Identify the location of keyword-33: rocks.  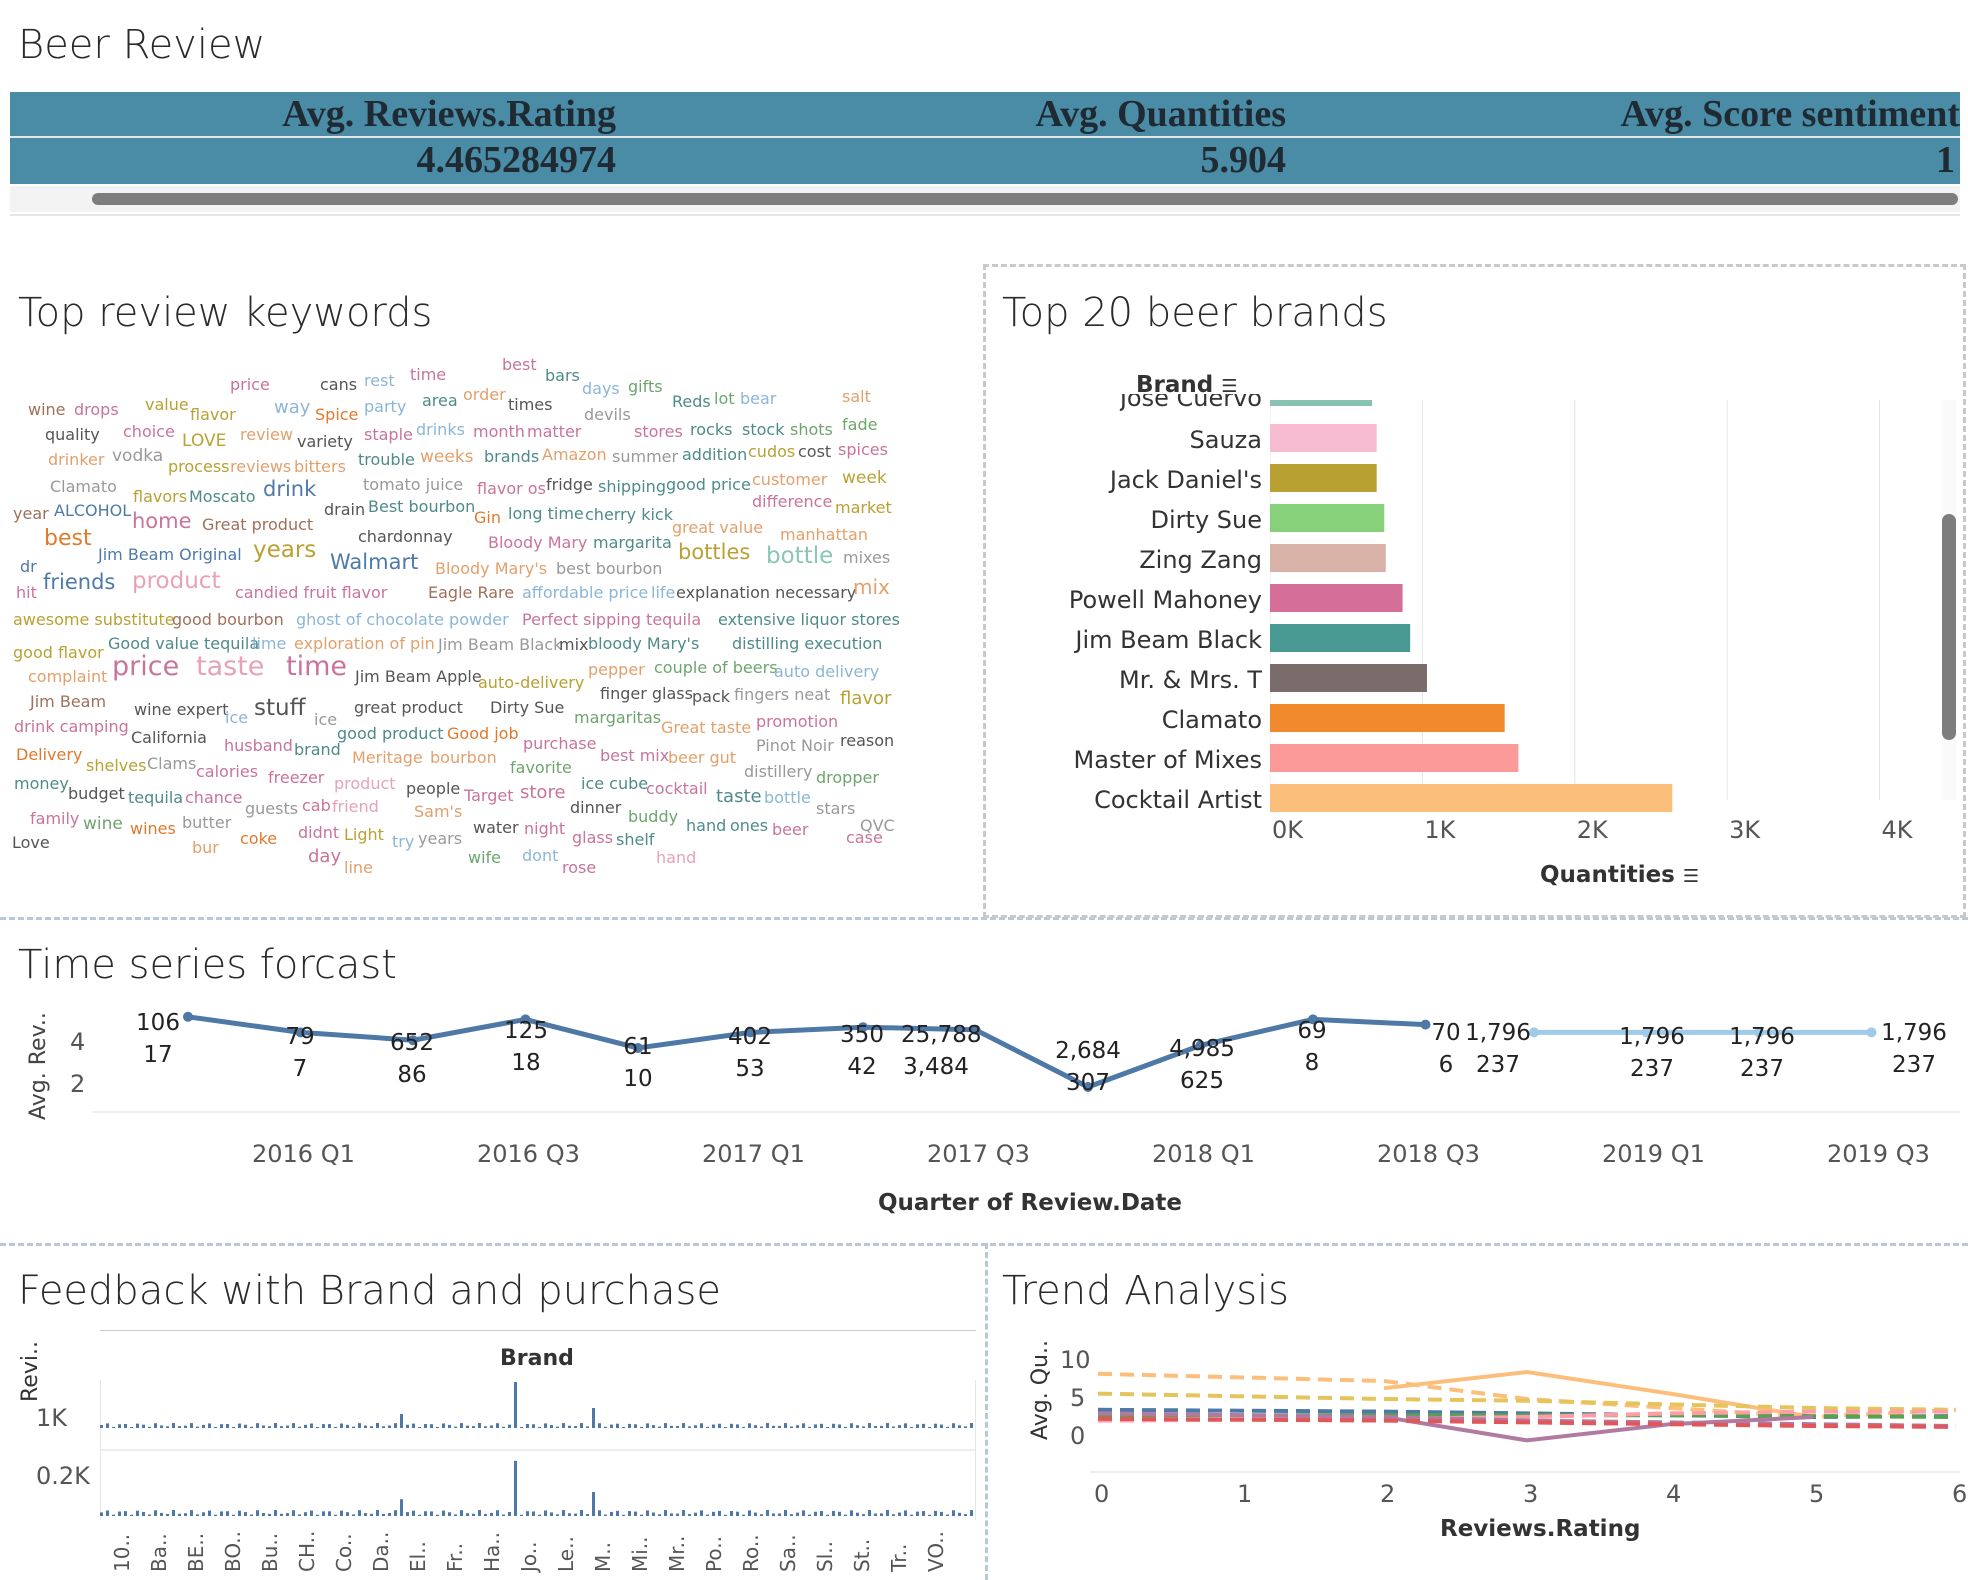
(711, 429).